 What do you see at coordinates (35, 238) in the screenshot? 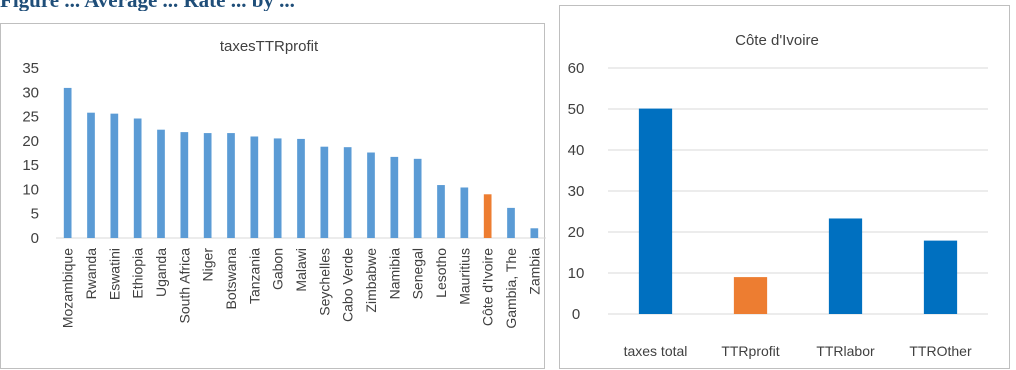
I see `taxes-ttr-profit-y-tick-label: 0` at bounding box center [35, 238].